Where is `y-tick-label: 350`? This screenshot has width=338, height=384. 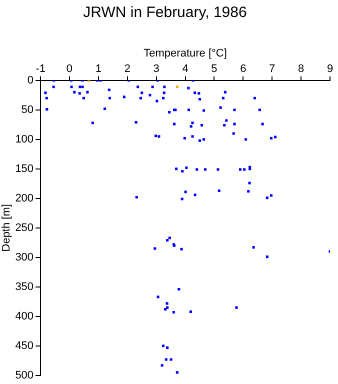
y-tick-label: 350 is located at coordinates (24, 286).